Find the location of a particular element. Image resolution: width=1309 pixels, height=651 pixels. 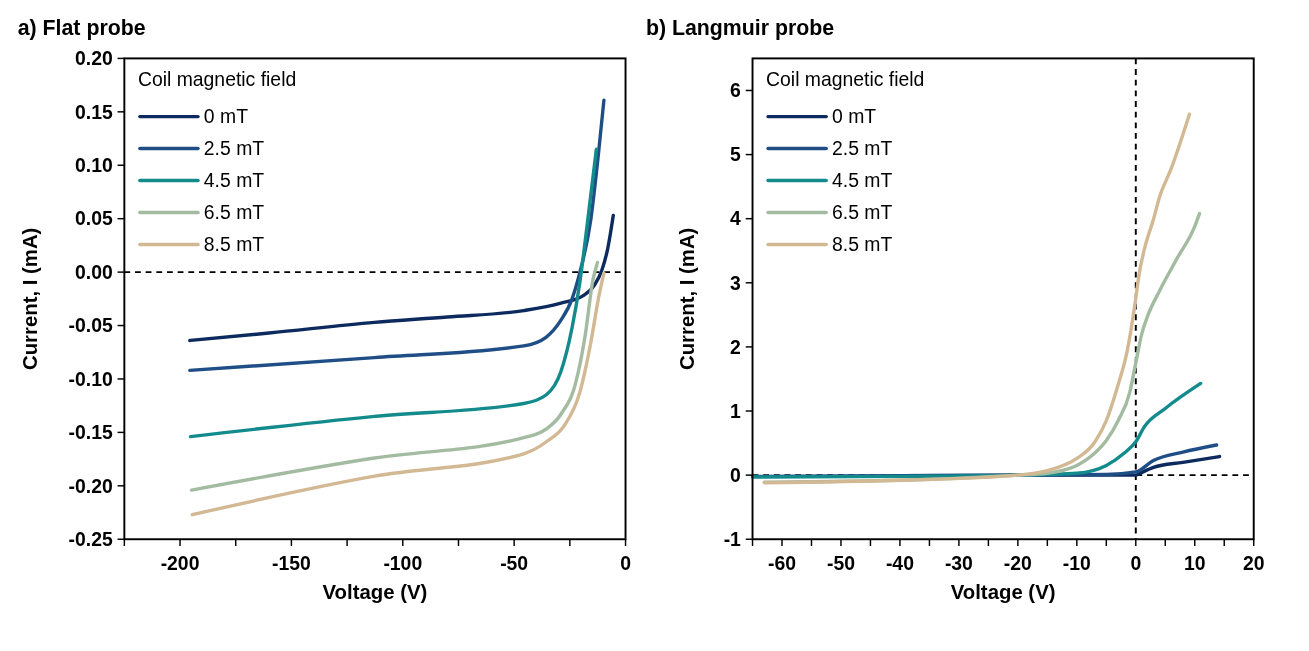

y-tick-label: 5 is located at coordinates (736, 154).